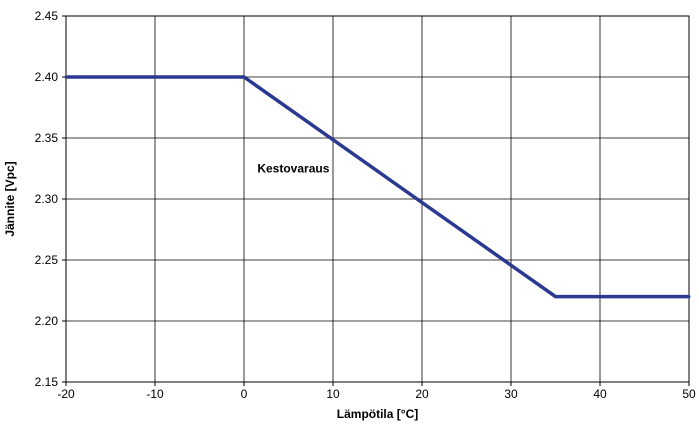 The height and width of the screenshot is (427, 699). What do you see at coordinates (333, 394) in the screenshot?
I see `x-tick-label: 10` at bounding box center [333, 394].